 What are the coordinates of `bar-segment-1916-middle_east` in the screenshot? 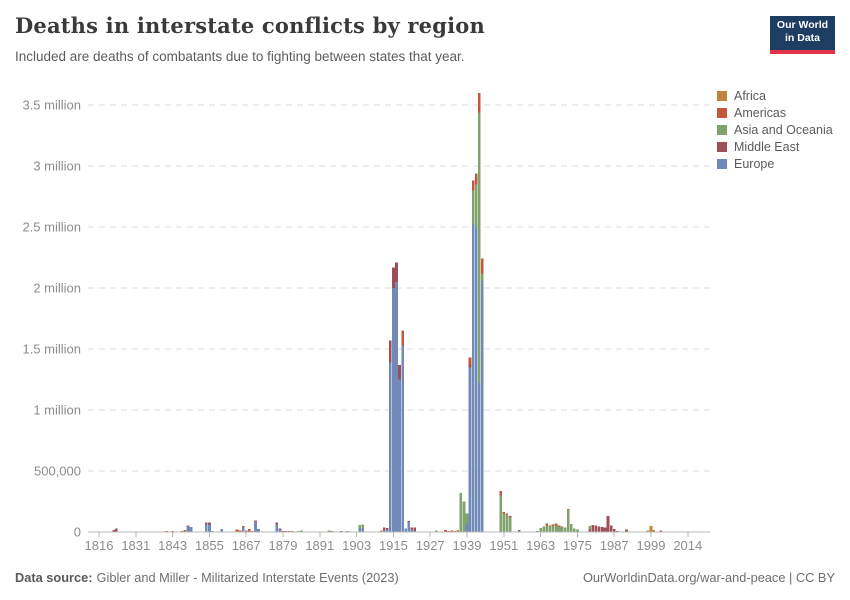 It's located at (396, 272).